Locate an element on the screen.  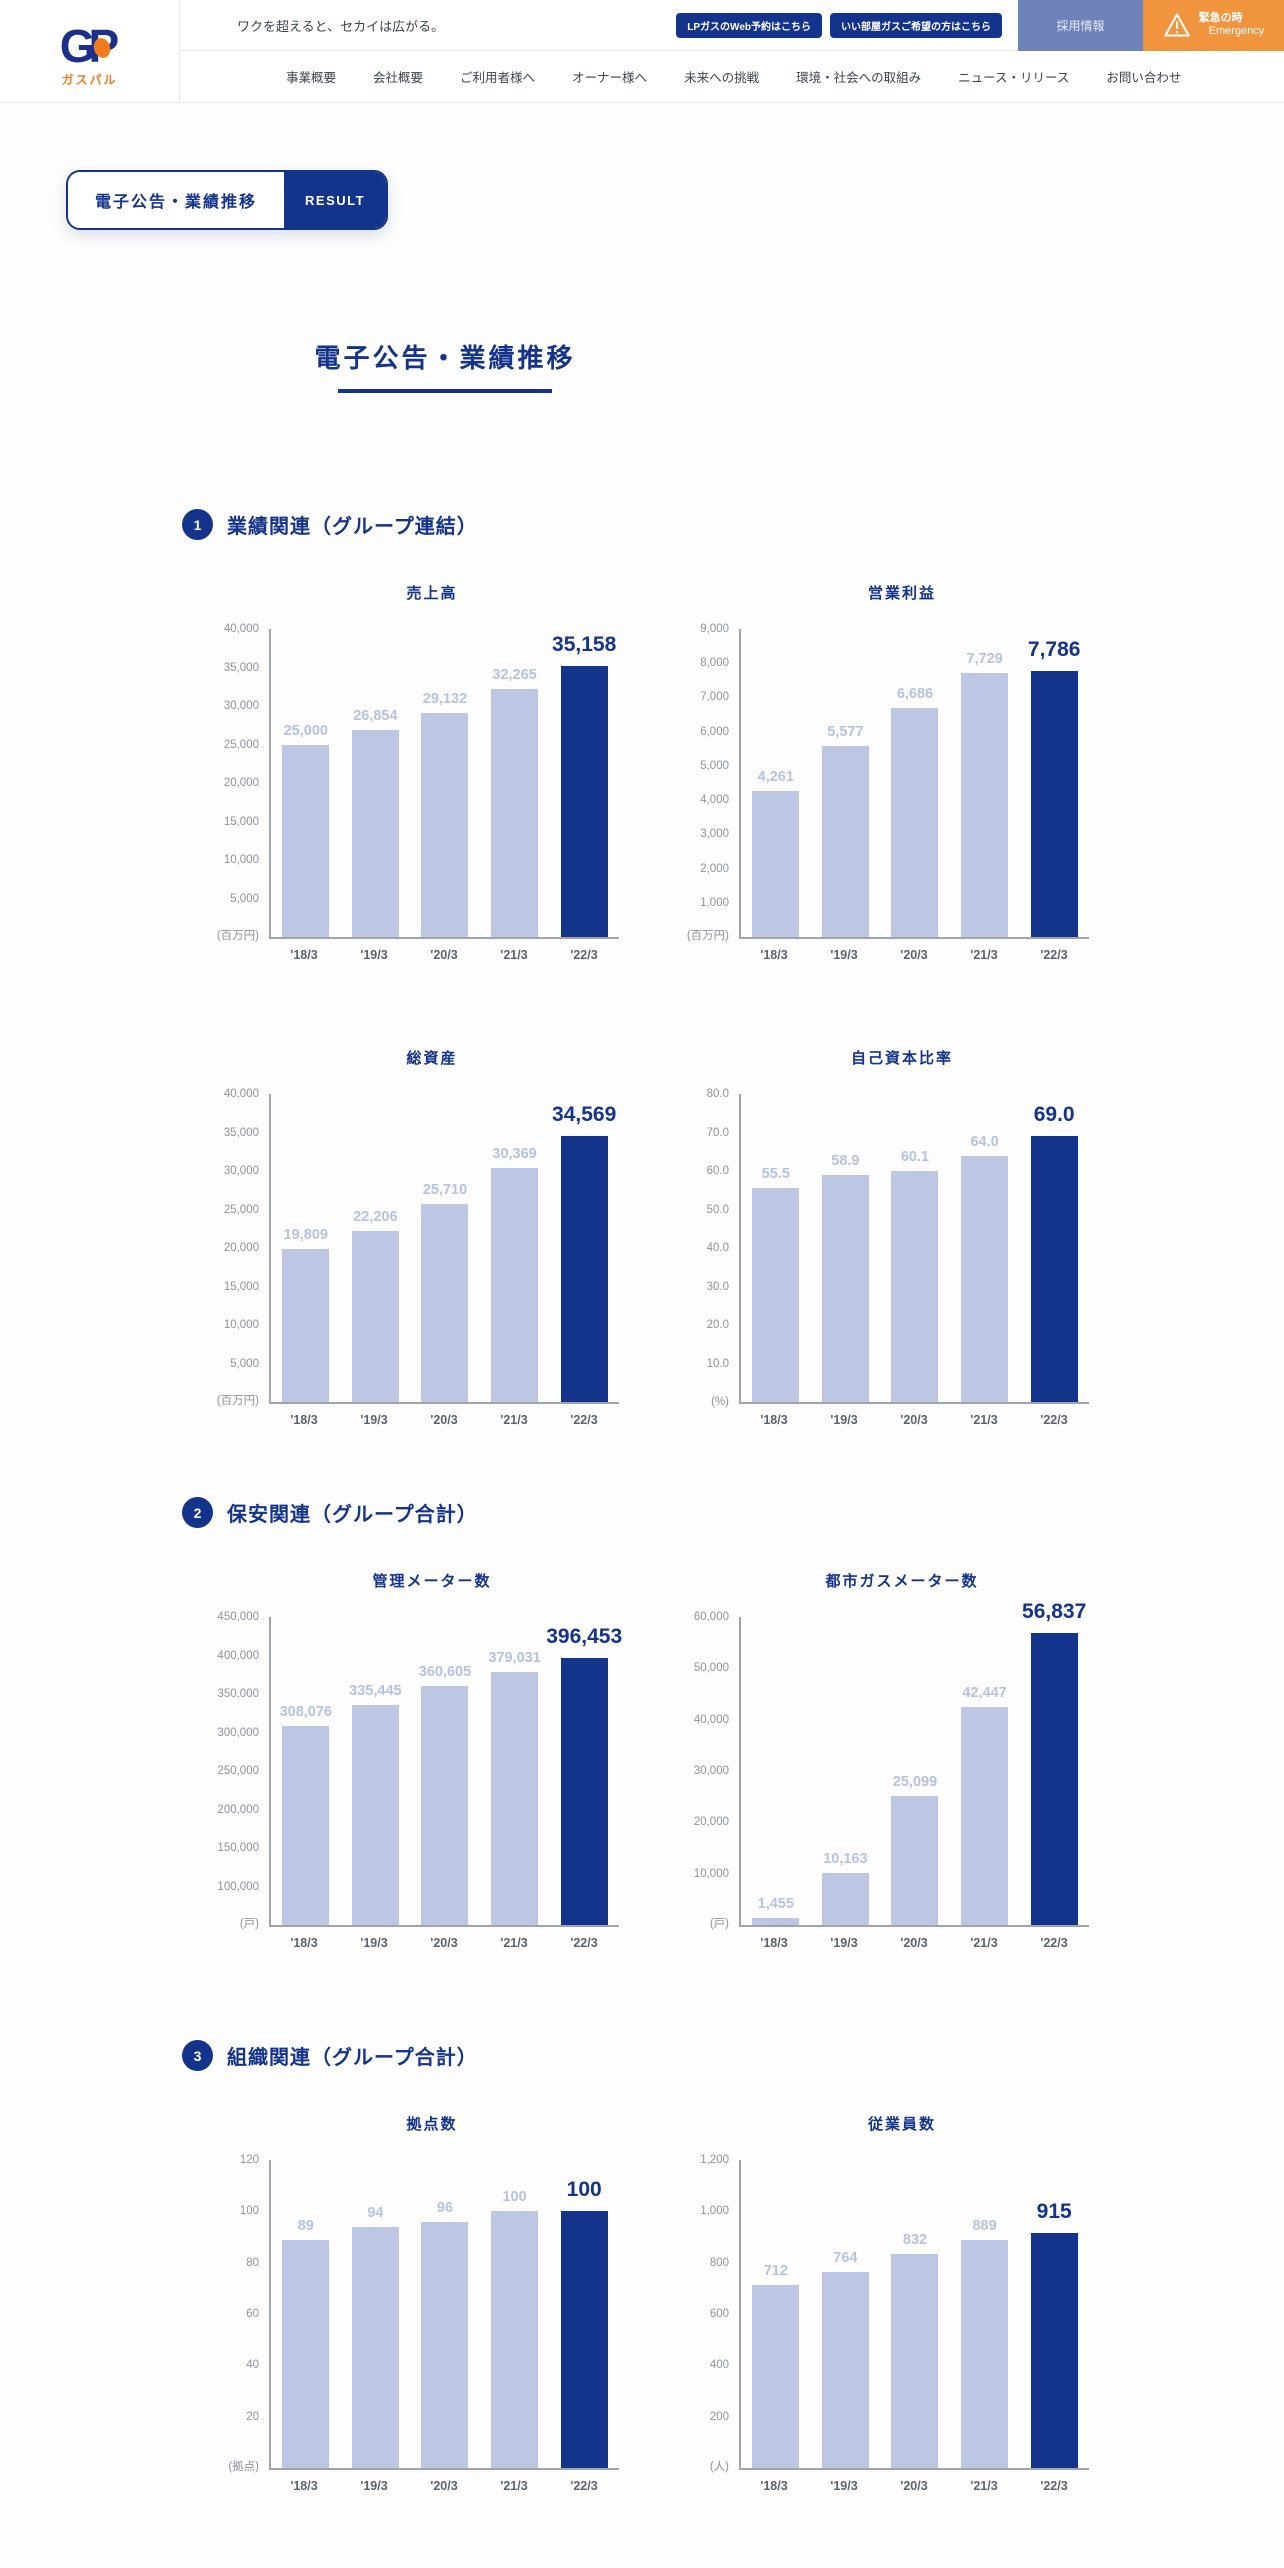
y-tick-label: 10,000 is located at coordinates (241, 860).